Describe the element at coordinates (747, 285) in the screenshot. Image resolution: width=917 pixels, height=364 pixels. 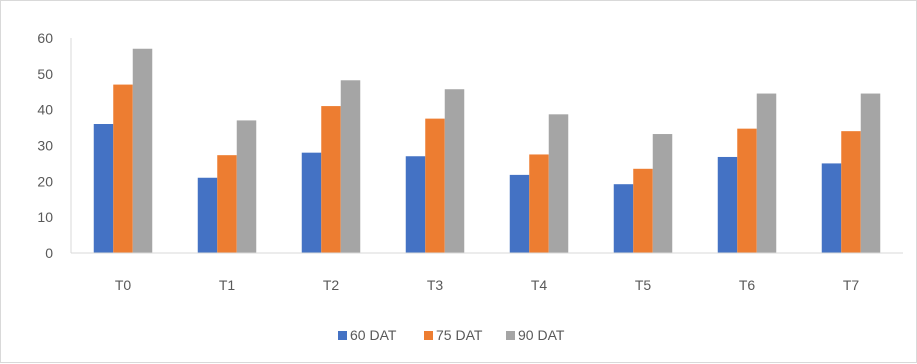
I see `x-tick-label: T6` at that location.